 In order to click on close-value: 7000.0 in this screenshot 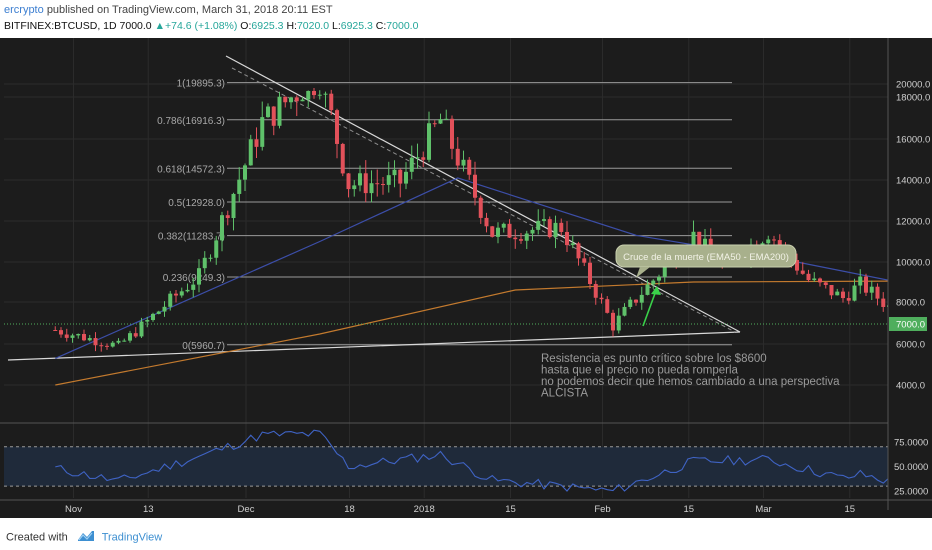, I will do `click(402, 26)`.